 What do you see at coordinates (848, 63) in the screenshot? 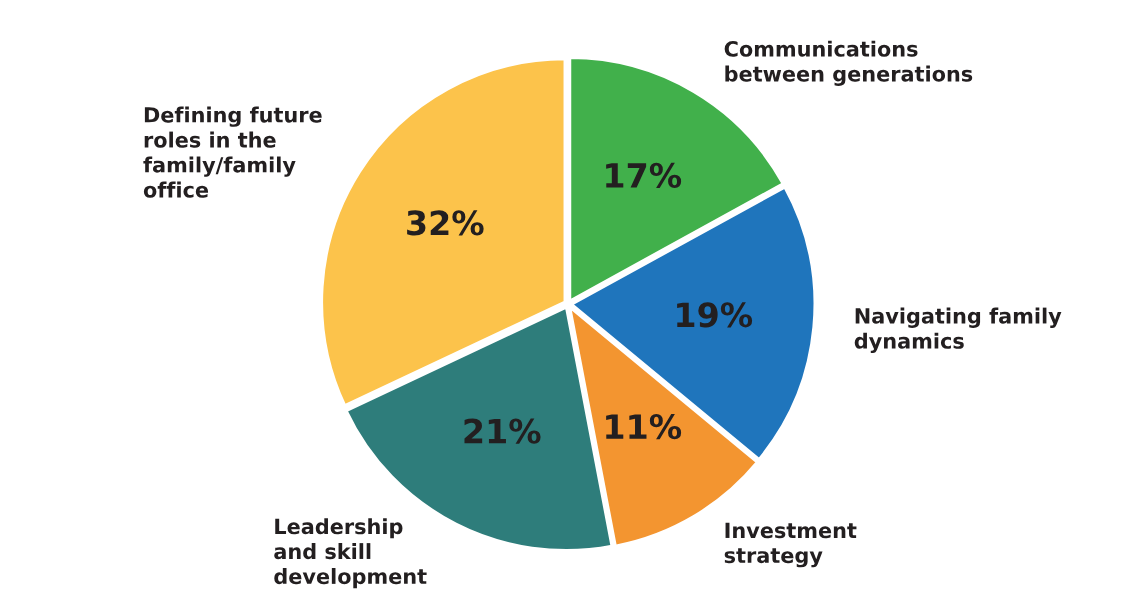
I see `slice-label: Communications between generations` at bounding box center [848, 63].